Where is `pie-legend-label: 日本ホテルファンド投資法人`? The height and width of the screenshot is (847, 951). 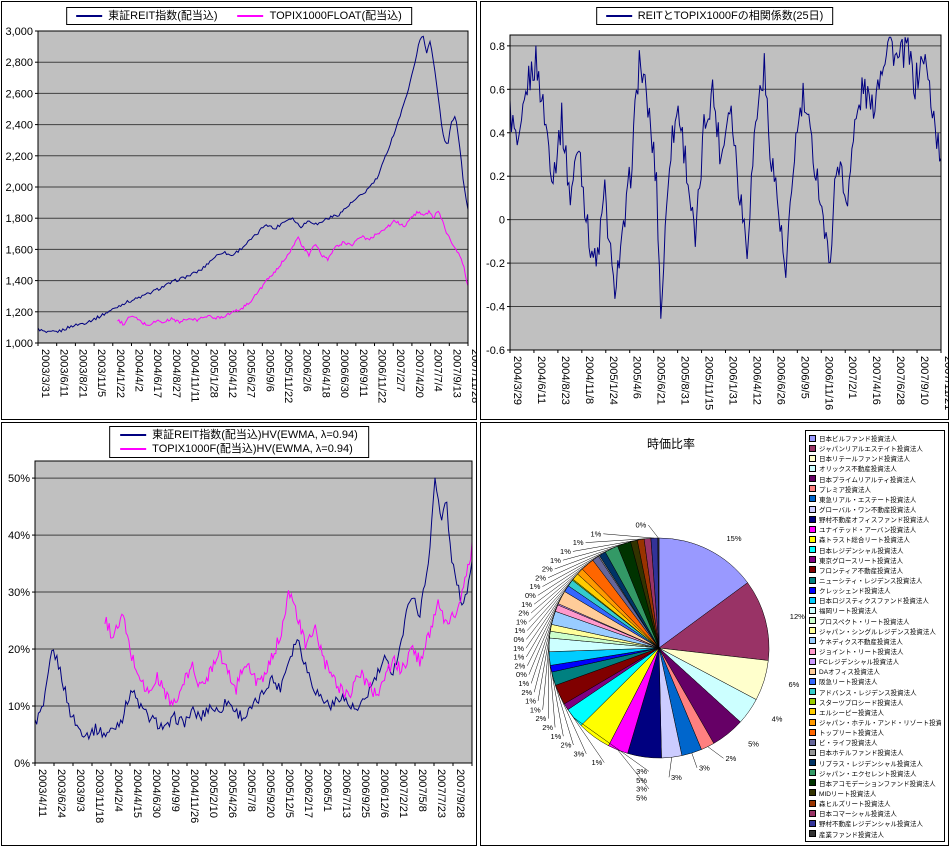 pie-legend-label: 日本ホテルファンド投資法人 is located at coordinates (861, 754).